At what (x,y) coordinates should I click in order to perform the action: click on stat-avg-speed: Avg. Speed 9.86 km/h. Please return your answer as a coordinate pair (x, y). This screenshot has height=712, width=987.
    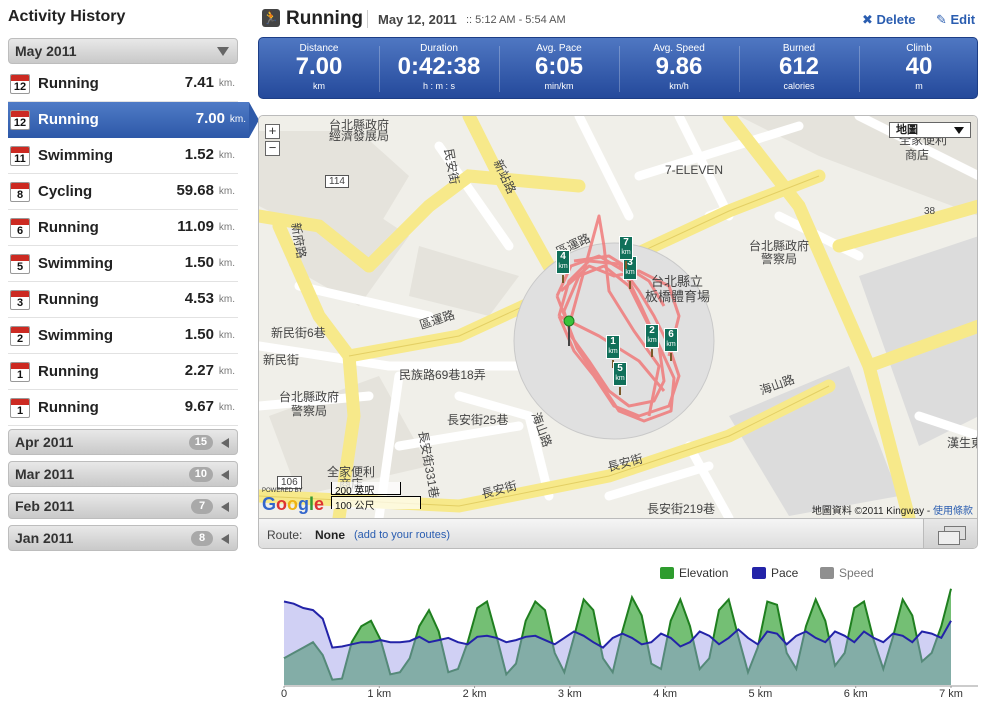
    Looking at the image, I should click on (679, 68).